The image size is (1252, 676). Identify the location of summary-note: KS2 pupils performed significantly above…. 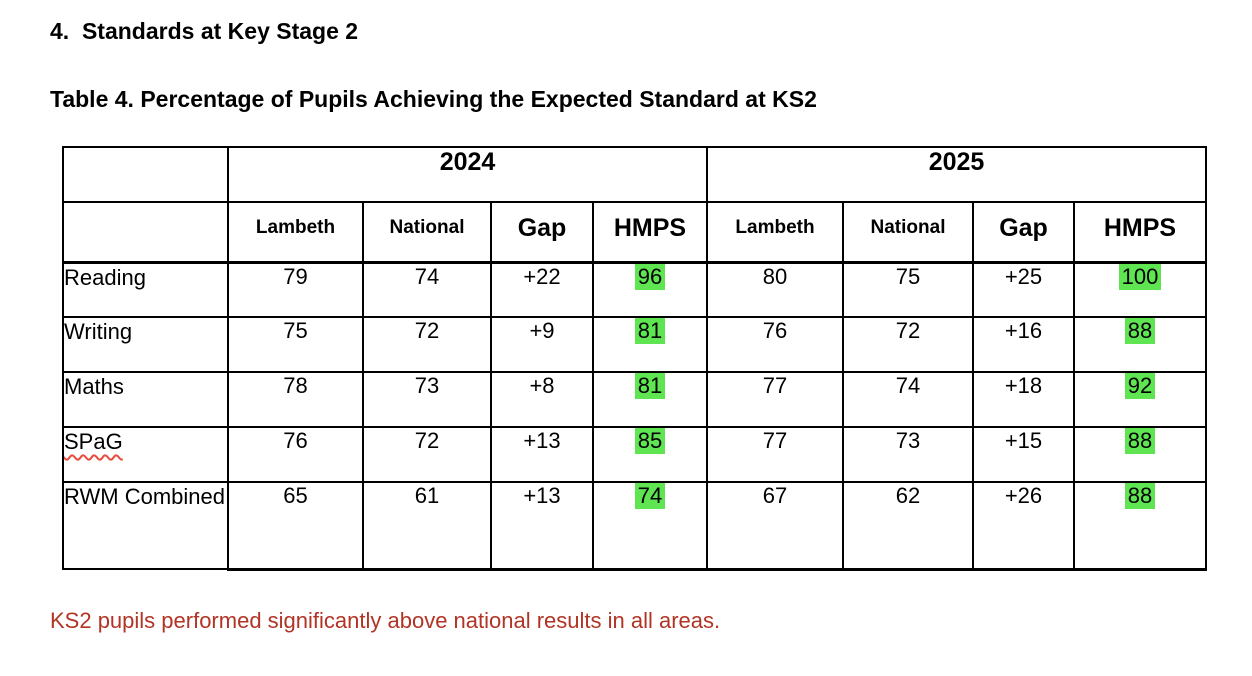
(385, 620).